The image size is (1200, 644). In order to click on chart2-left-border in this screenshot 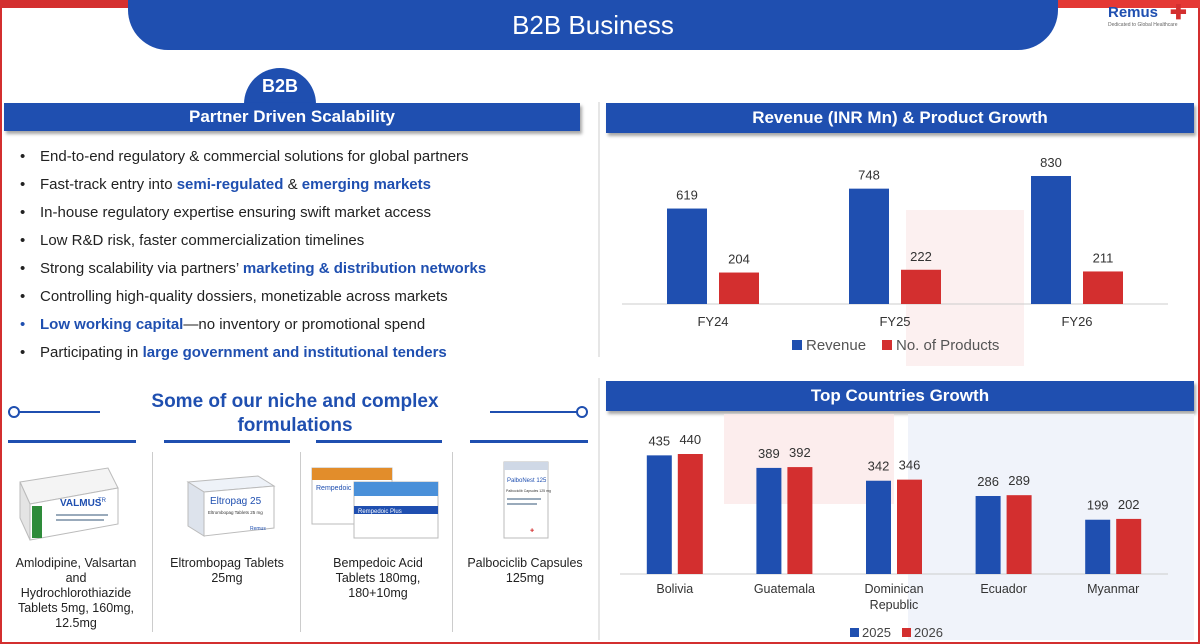, I will do `click(599, 509)`.